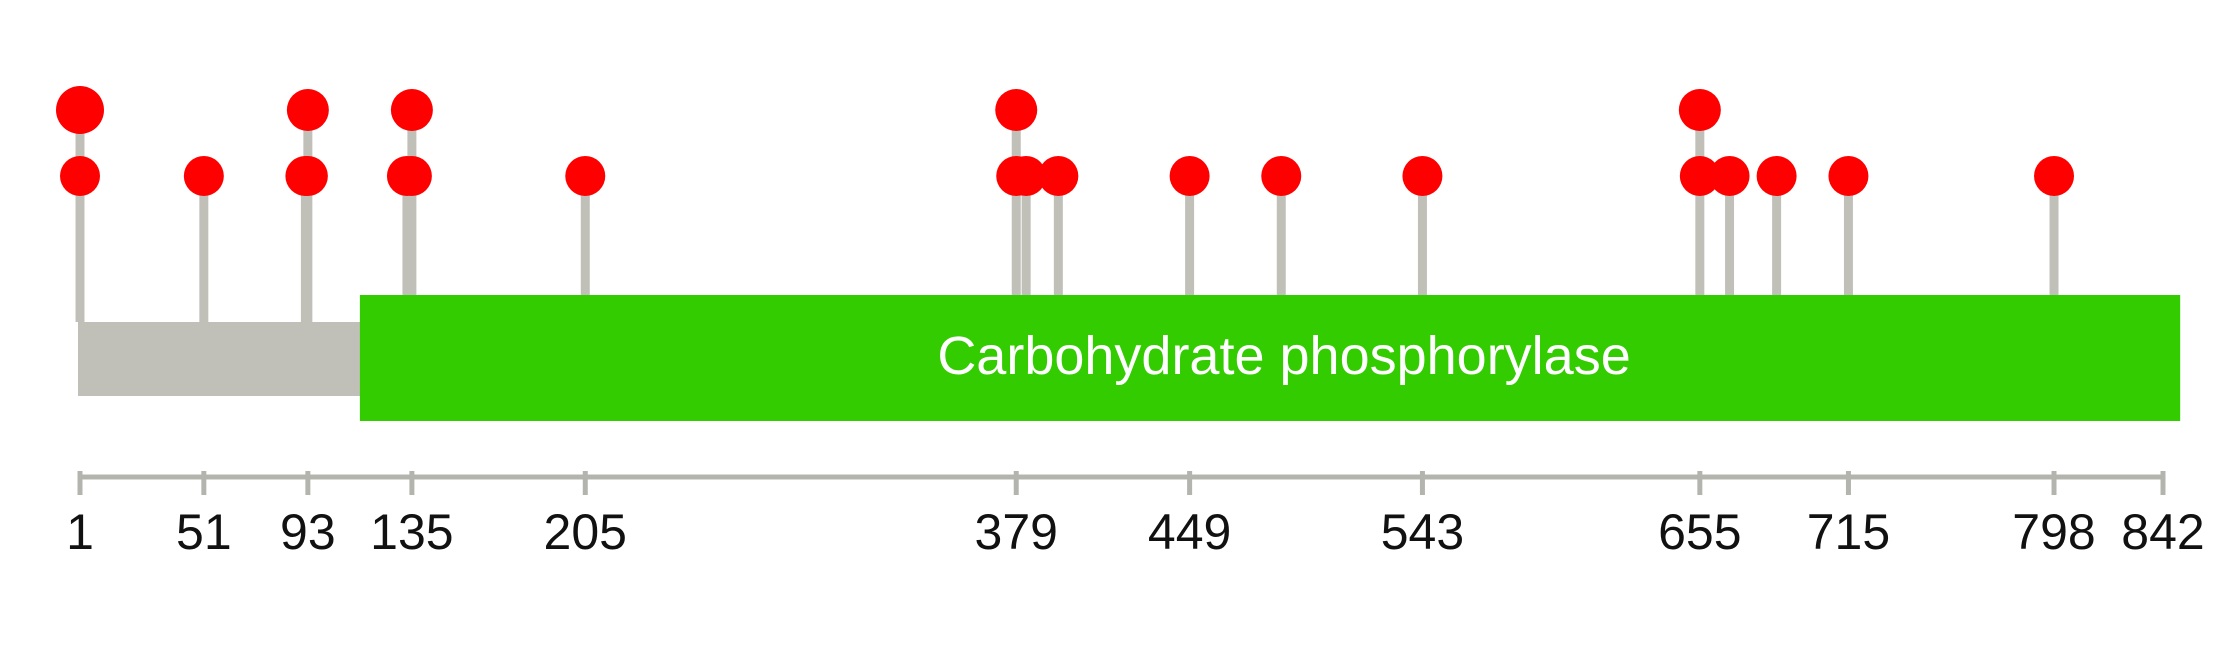  Describe the element at coordinates (1283, 356) in the screenshot. I see `domain-label: Carbohydrate phosphorylase` at that location.